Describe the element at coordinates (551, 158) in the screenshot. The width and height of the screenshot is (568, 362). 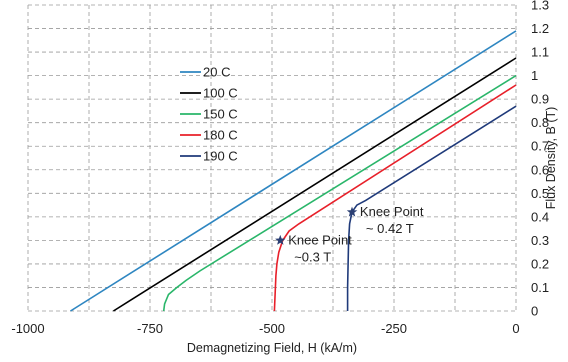
I see `y-axis-title: Flux Density, B (T)` at that location.